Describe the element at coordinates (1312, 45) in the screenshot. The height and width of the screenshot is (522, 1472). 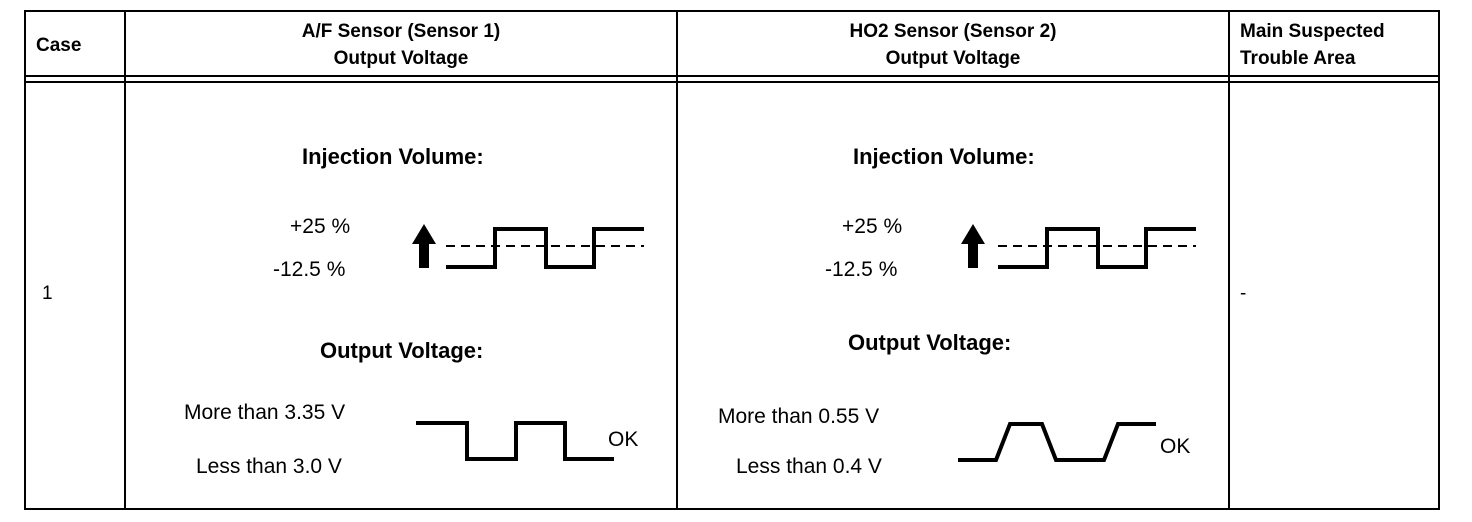
I see `header-trouble-area: Main Suspected Trouble Area` at that location.